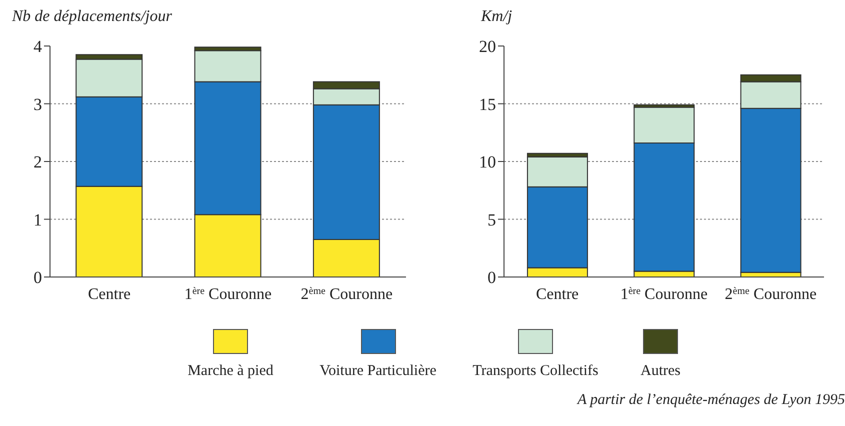 The width and height of the screenshot is (845, 426). I want to click on text: A partir de l’enquête-ménages de Lyon 1995, so click(710, 400).